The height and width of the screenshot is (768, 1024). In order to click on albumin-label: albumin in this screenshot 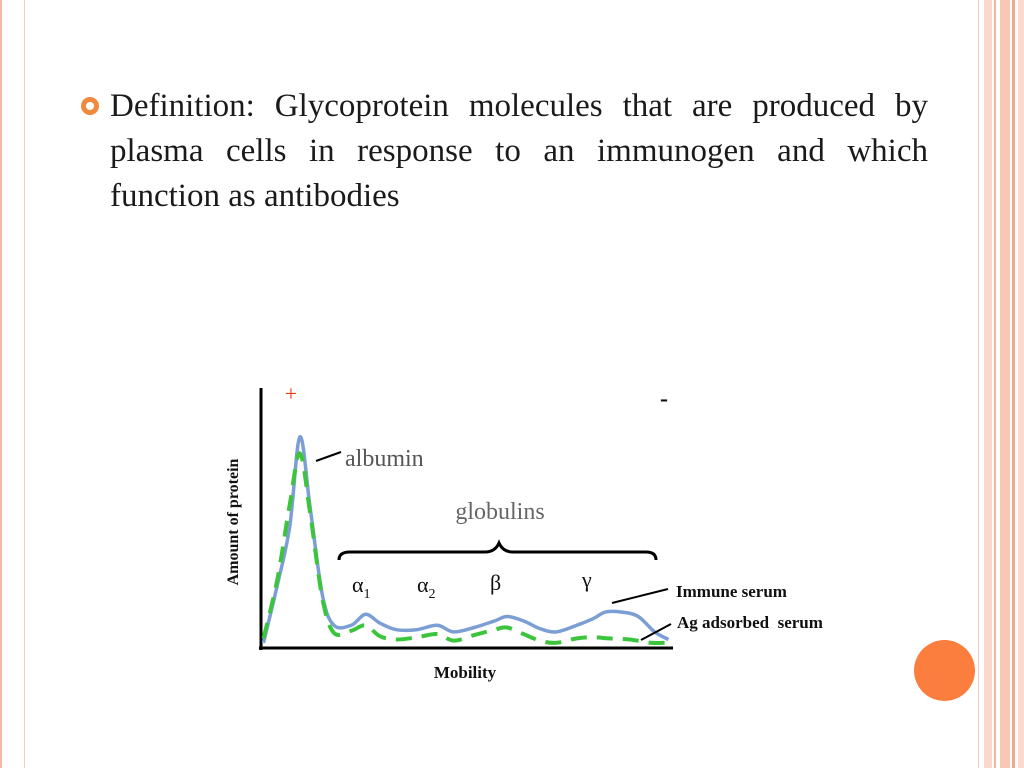, I will do `click(384, 459)`.